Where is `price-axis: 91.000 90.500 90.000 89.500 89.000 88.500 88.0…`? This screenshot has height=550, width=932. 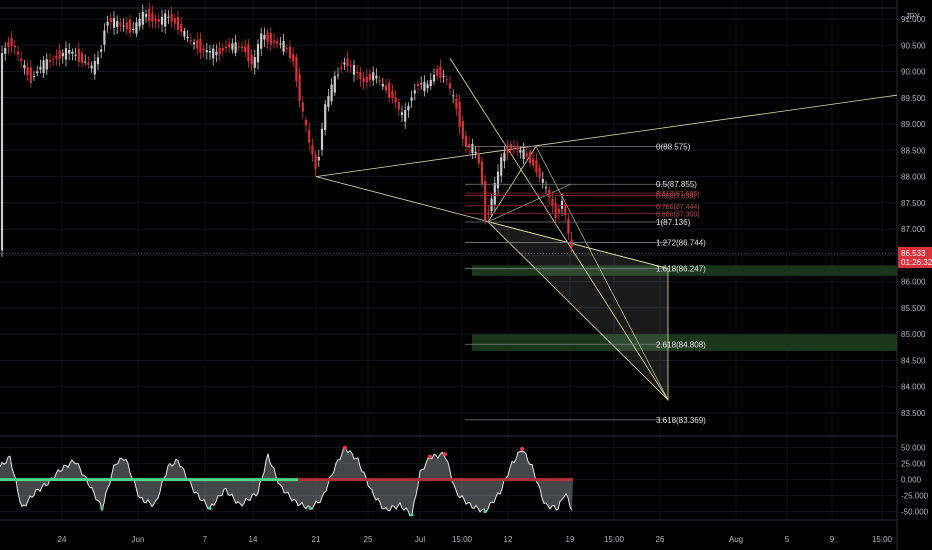 price-axis: 91.000 90.500 90.000 89.500 89.000 88.500 88.0… is located at coordinates (913, 216).